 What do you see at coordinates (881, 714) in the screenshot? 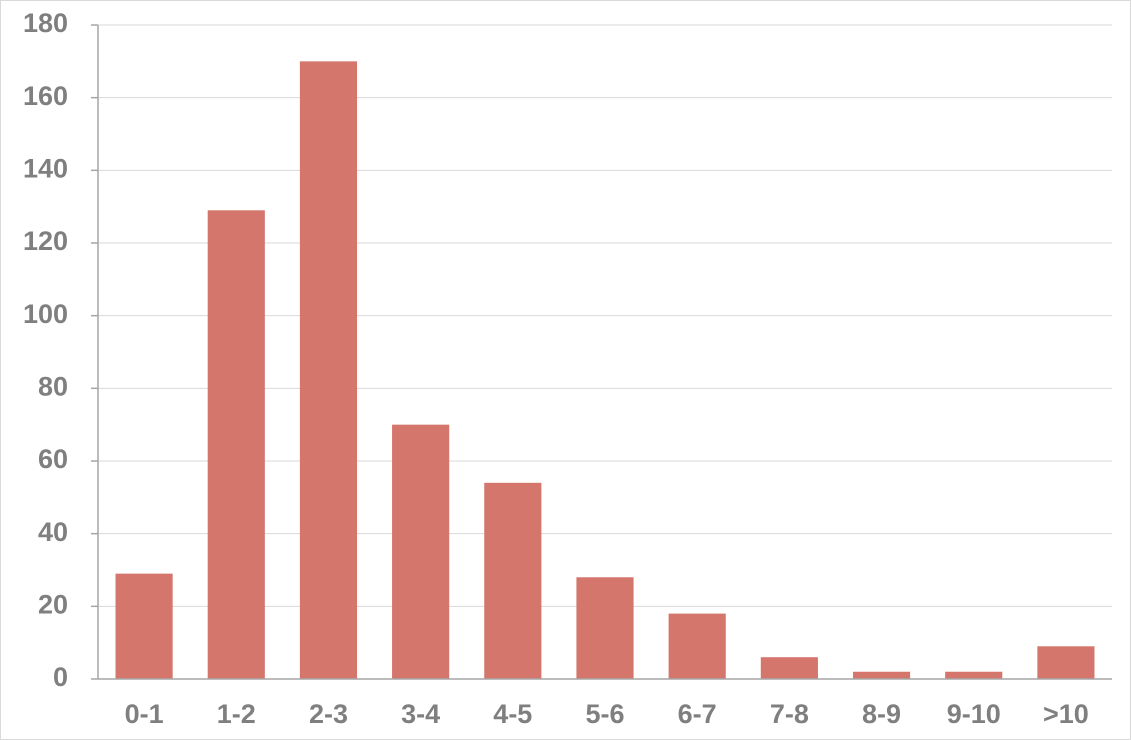
I see `x-tick-label: 8-9` at bounding box center [881, 714].